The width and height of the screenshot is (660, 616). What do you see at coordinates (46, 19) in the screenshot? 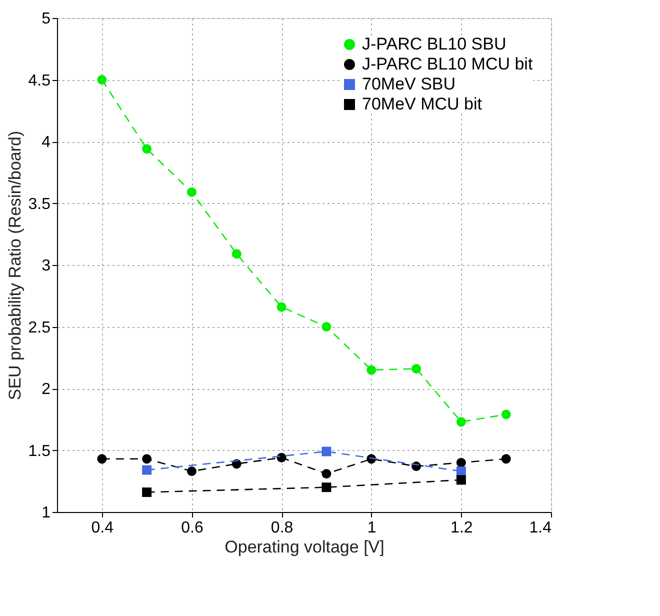
I see `y-tick-label: 5` at bounding box center [46, 19].